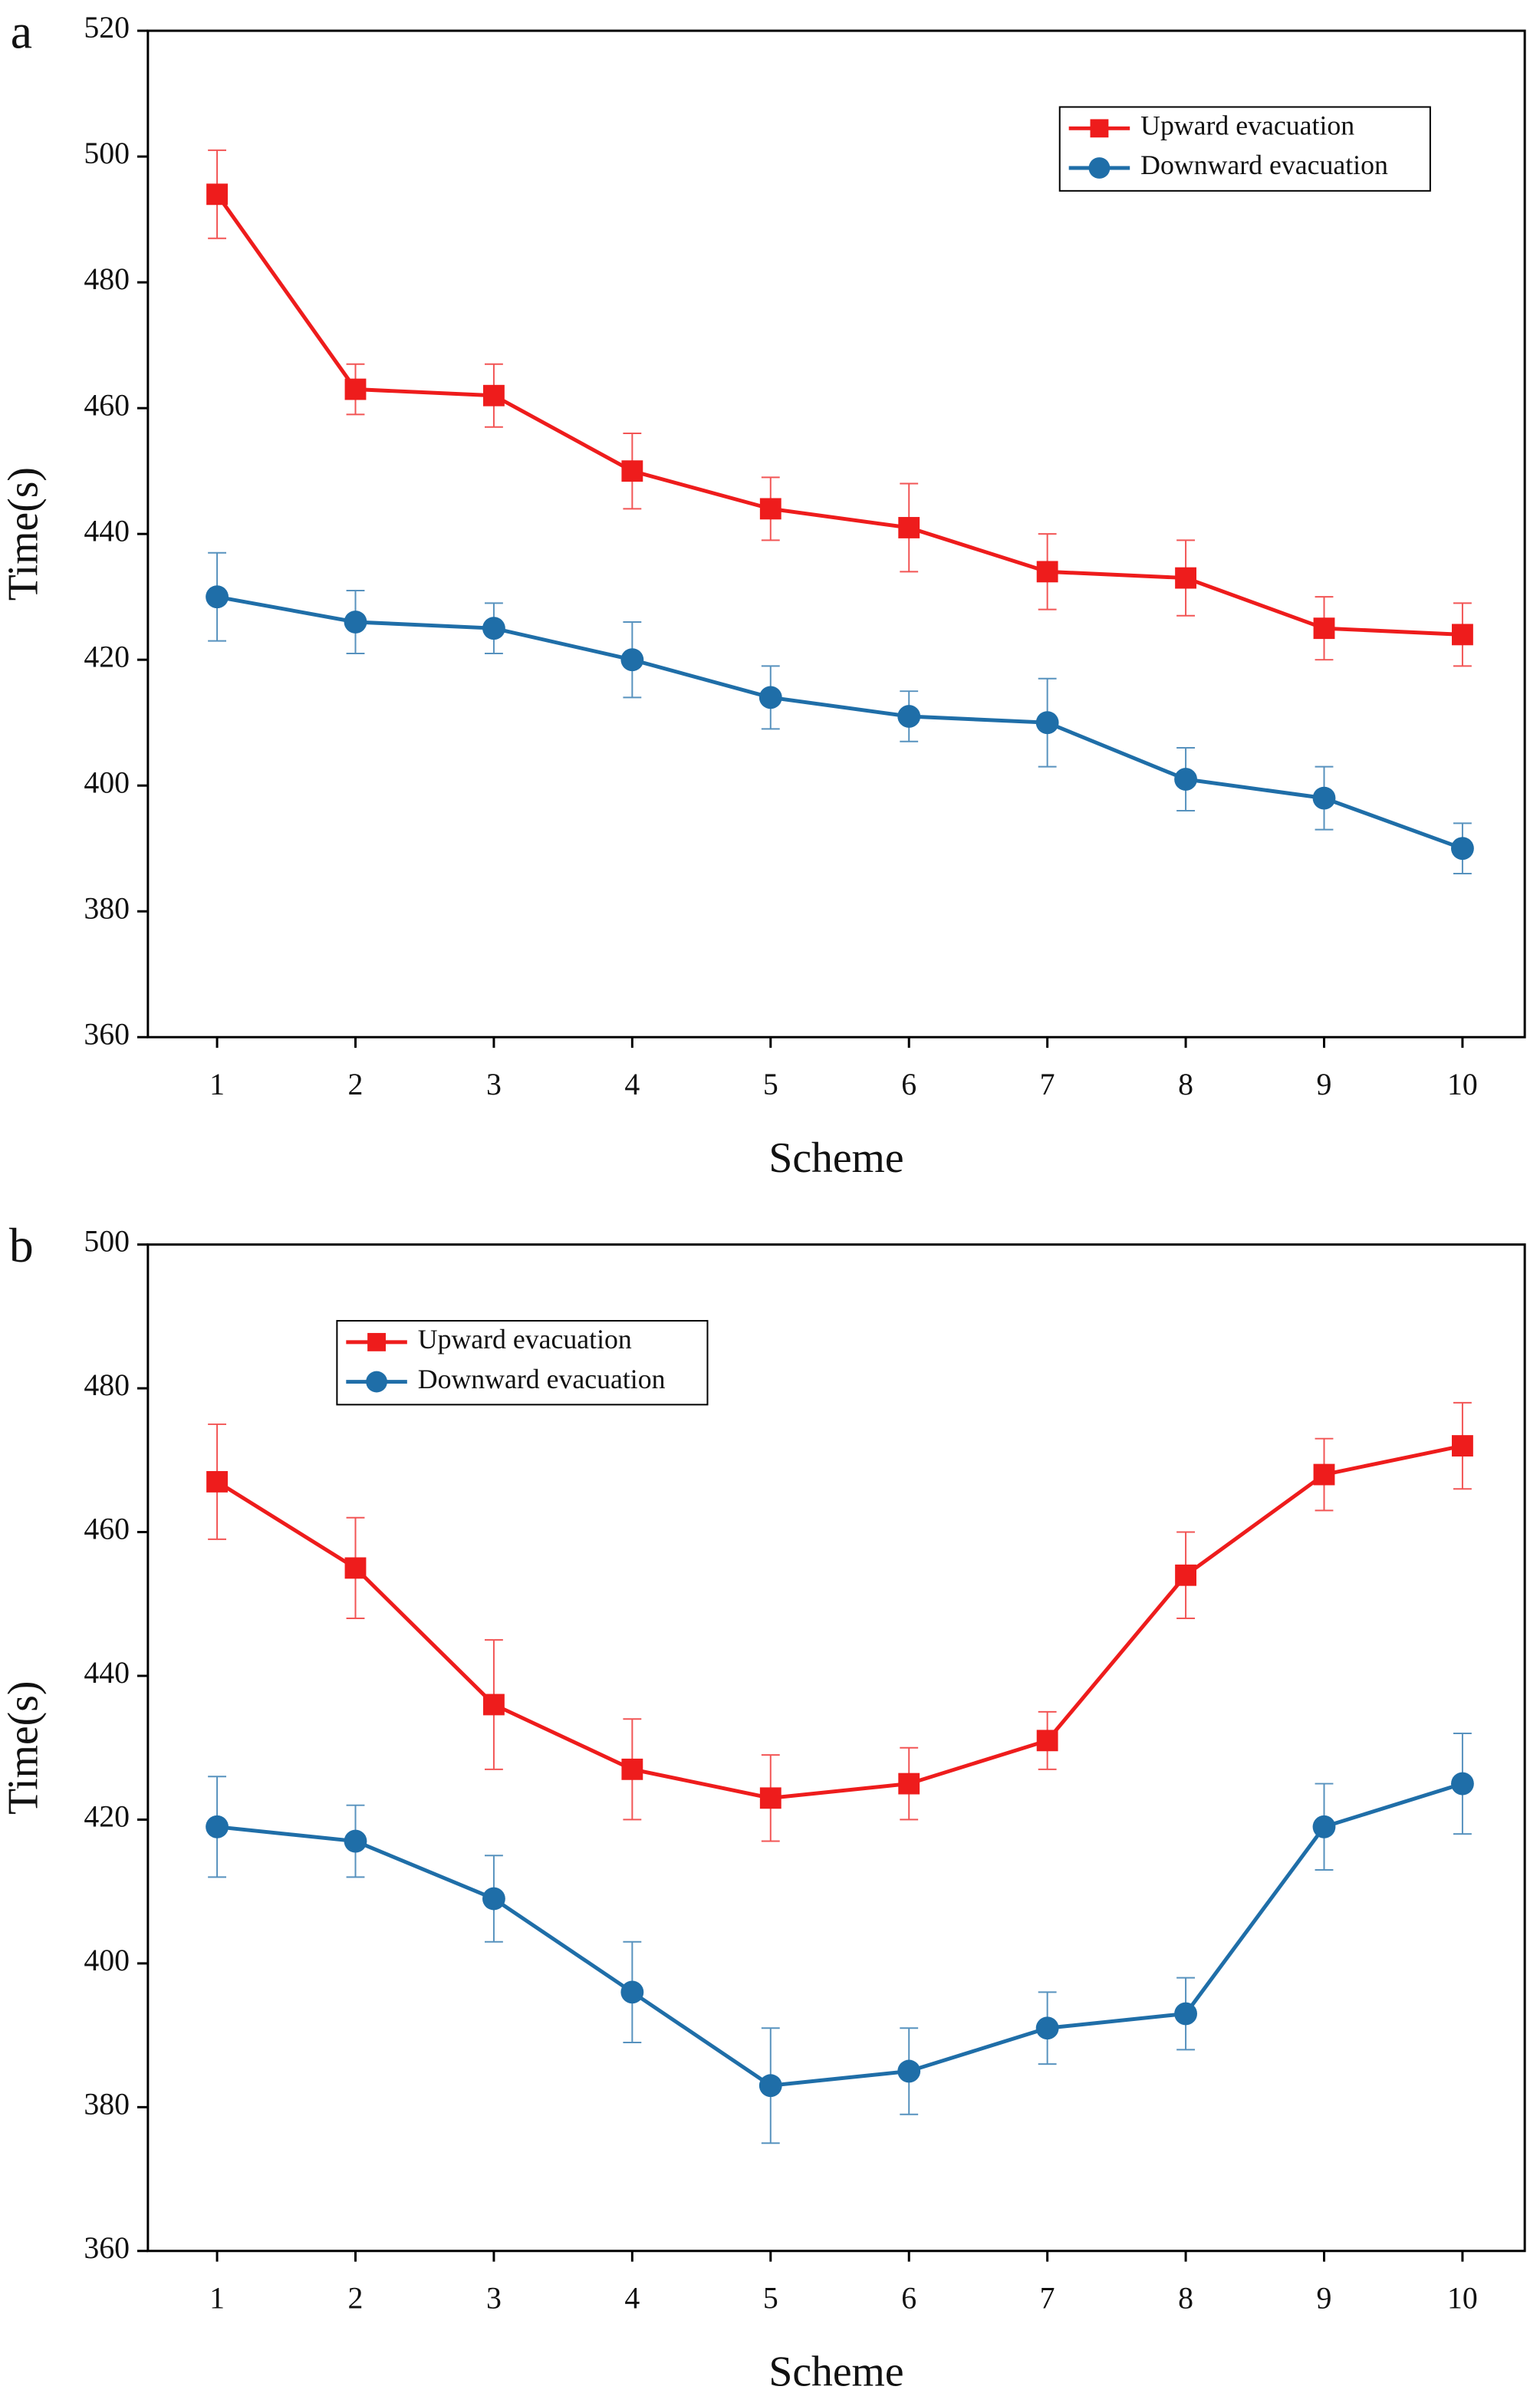 The image size is (1540, 2393). I want to click on panel-label: a, so click(21, 32).